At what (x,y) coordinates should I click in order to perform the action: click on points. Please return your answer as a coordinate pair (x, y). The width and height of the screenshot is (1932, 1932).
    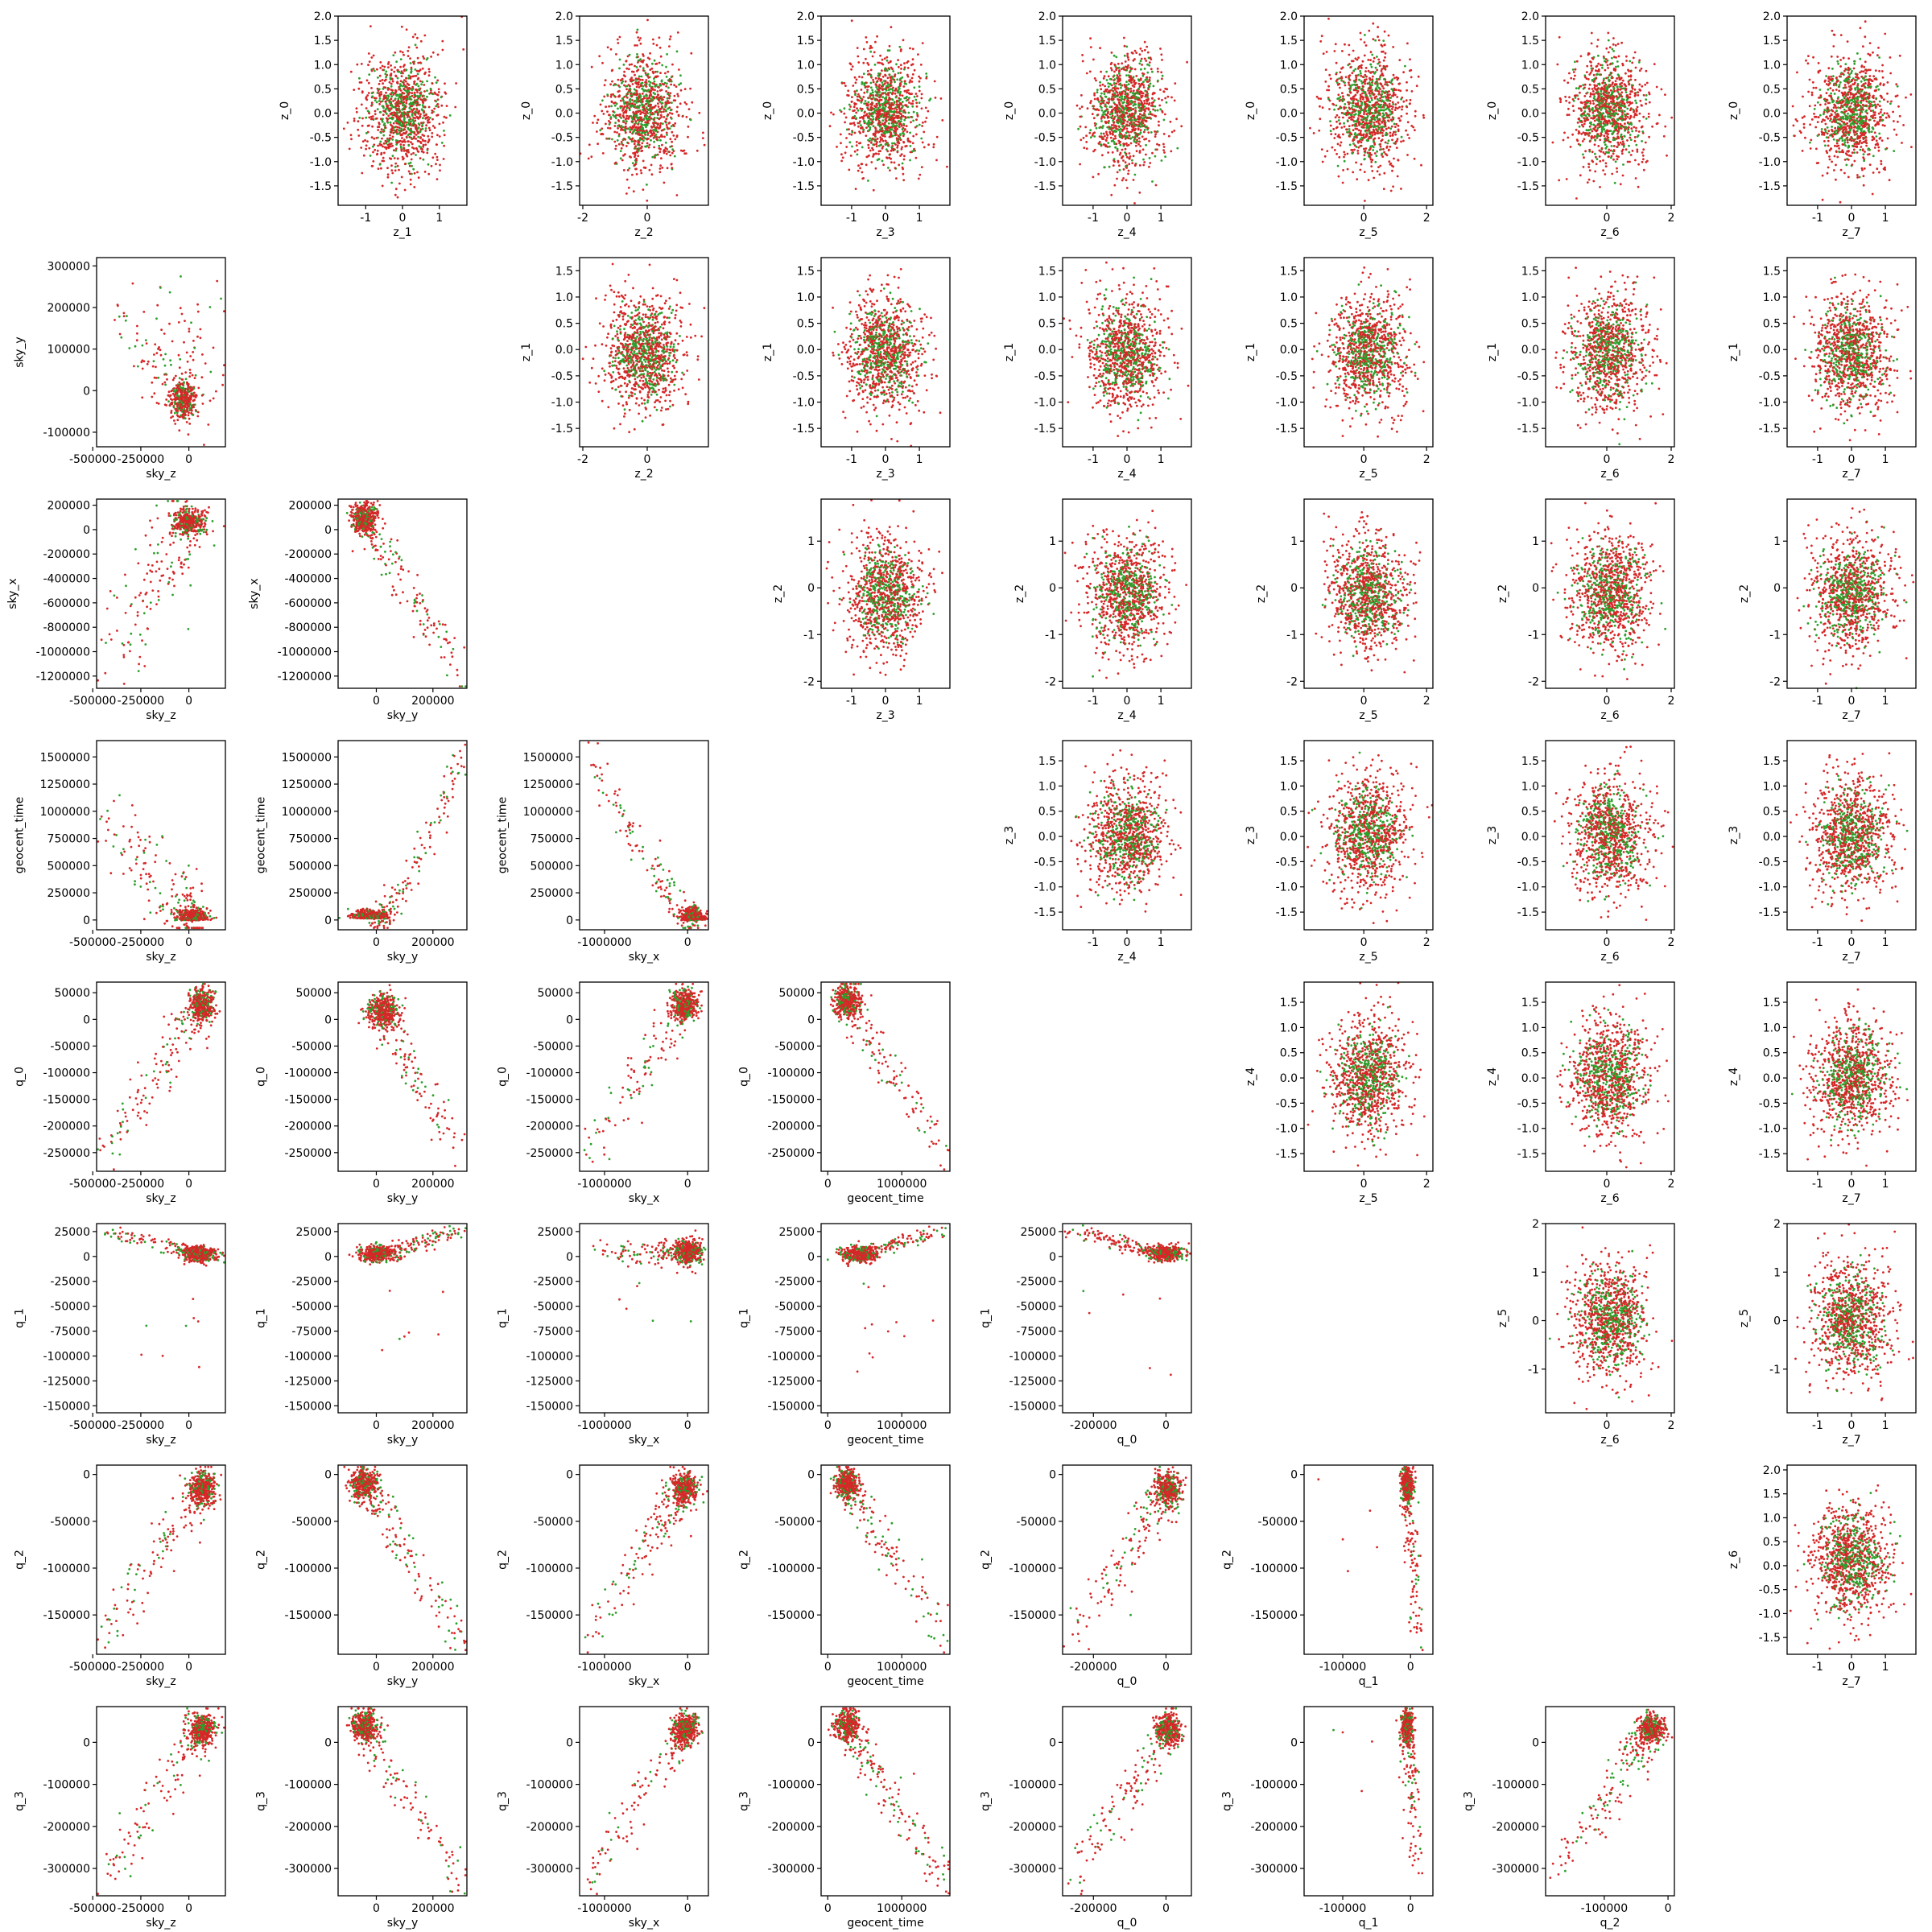
    Looking at the image, I should click on (643, 111).